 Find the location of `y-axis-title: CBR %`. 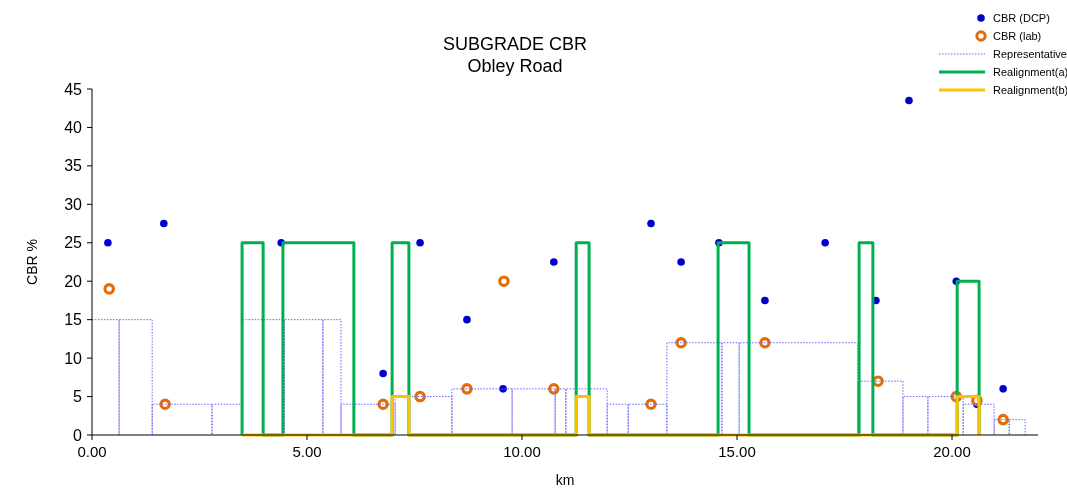

y-axis-title: CBR % is located at coordinates (32, 262).